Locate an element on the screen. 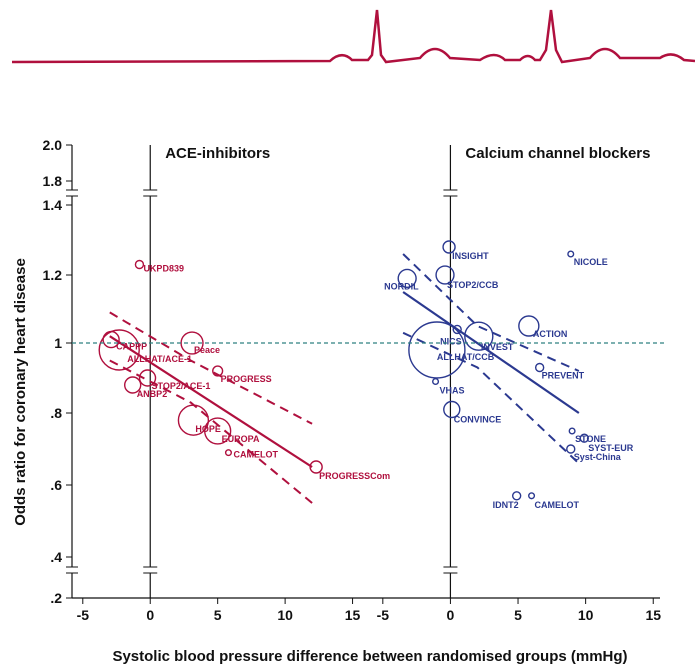 The width and height of the screenshot is (695, 669). y-tick-label: .6 is located at coordinates (56, 485).